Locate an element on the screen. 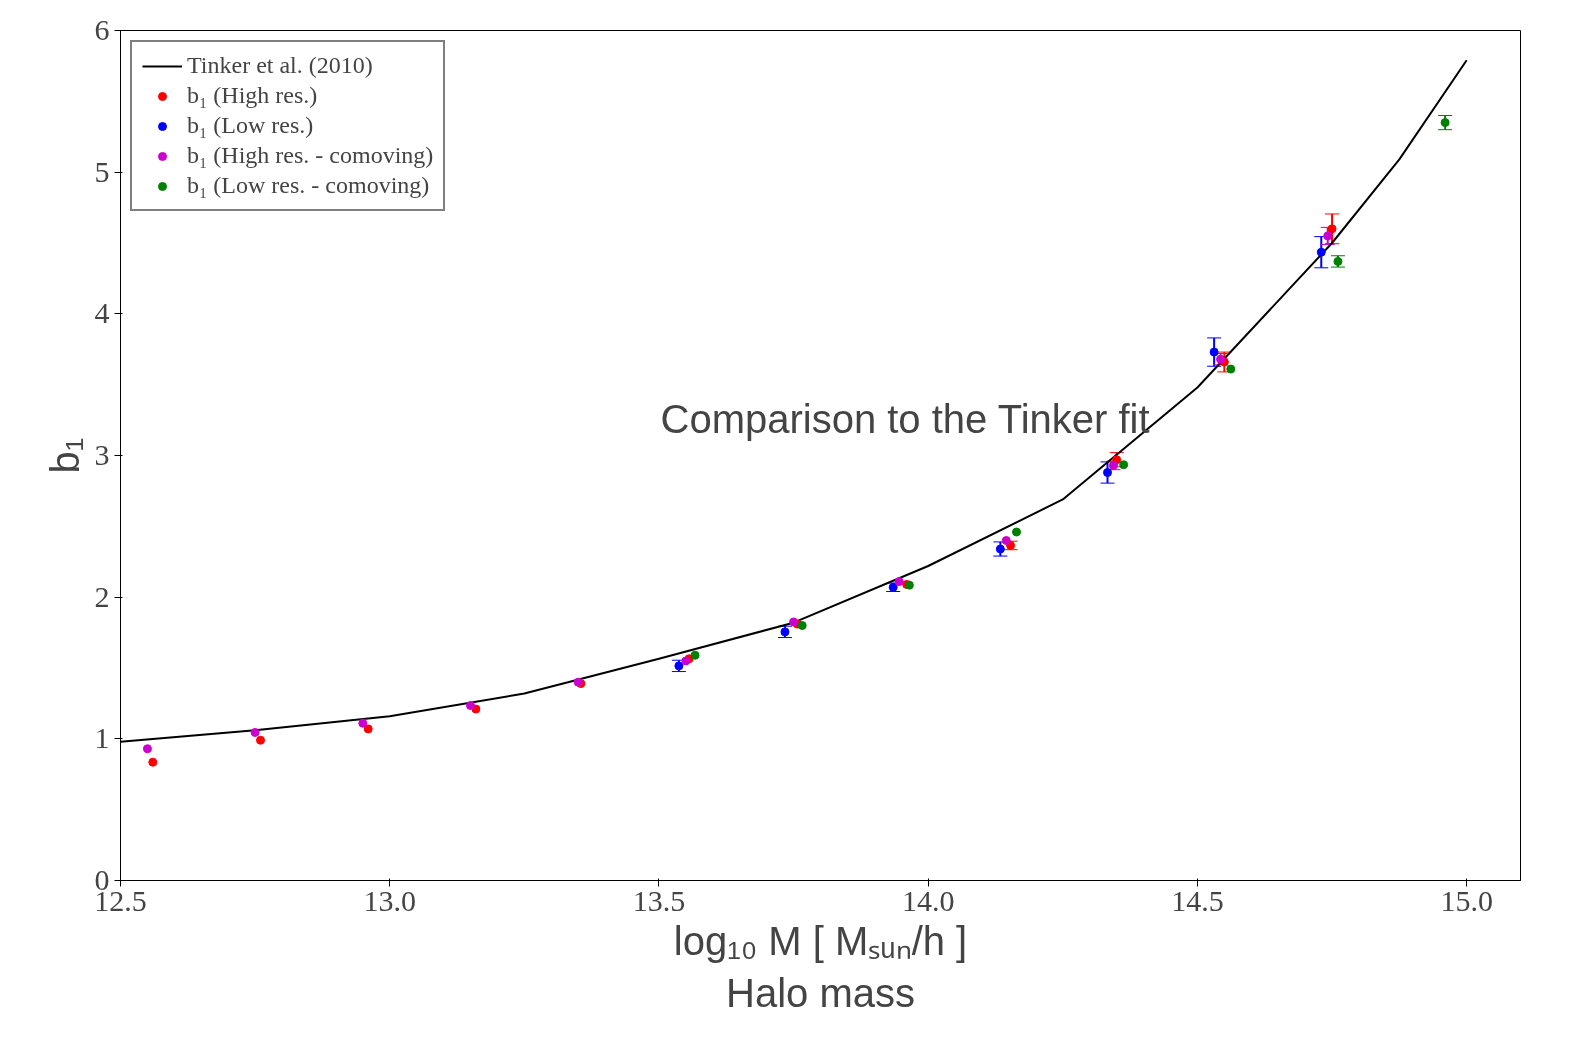  y-axis-title: b₁ is located at coordinates (64, 455).